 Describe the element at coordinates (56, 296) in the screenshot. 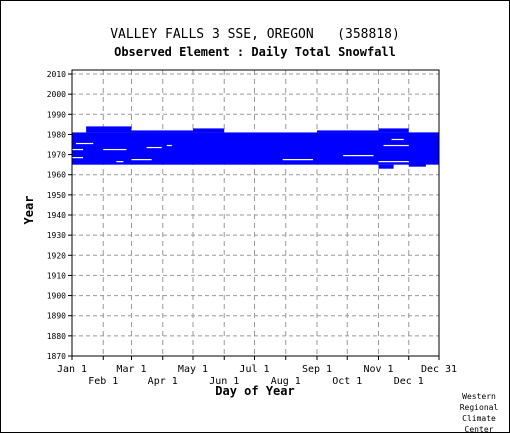

I see `y-tick-label: 1900` at that location.